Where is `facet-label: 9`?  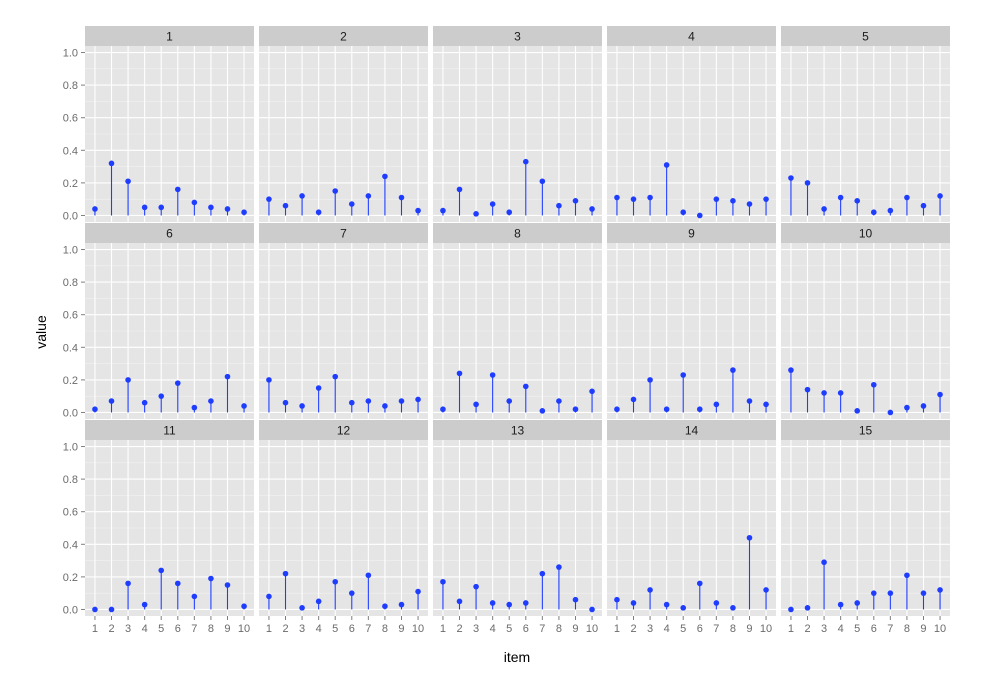 facet-label: 9 is located at coordinates (691, 234).